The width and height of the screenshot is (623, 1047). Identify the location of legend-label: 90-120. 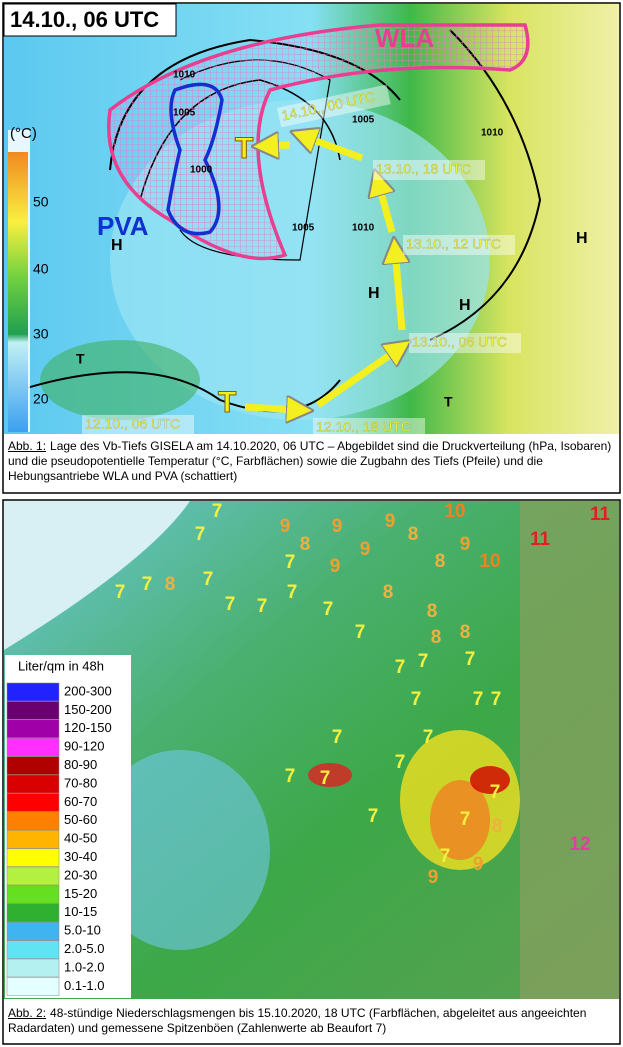
(84, 746).